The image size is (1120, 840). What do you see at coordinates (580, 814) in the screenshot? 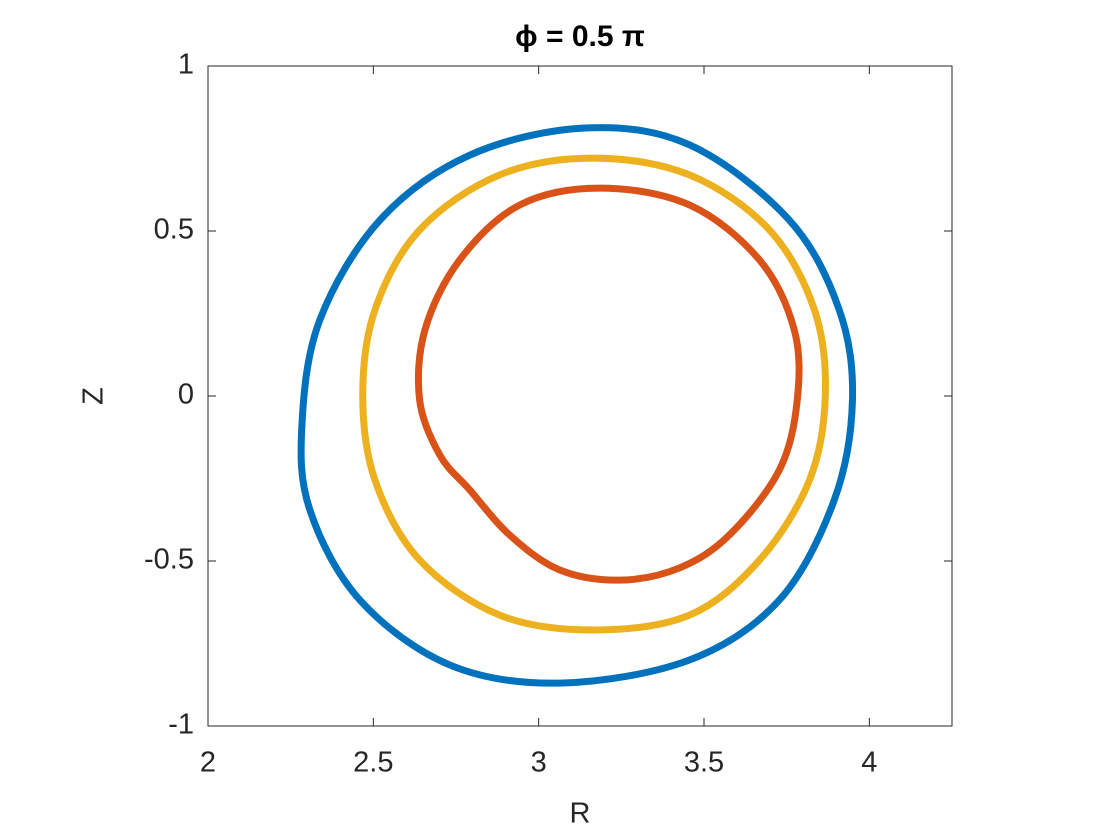
I see `x-axis-label: R` at bounding box center [580, 814].